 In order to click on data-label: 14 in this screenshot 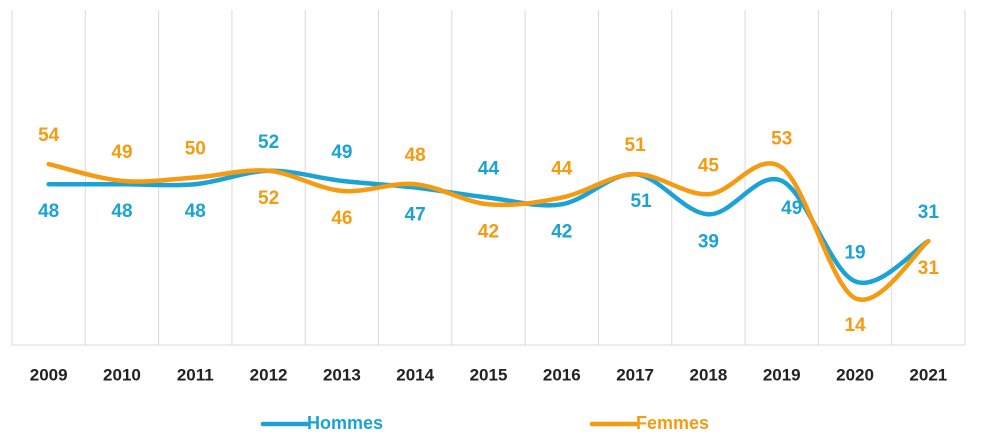, I will do `click(855, 325)`.